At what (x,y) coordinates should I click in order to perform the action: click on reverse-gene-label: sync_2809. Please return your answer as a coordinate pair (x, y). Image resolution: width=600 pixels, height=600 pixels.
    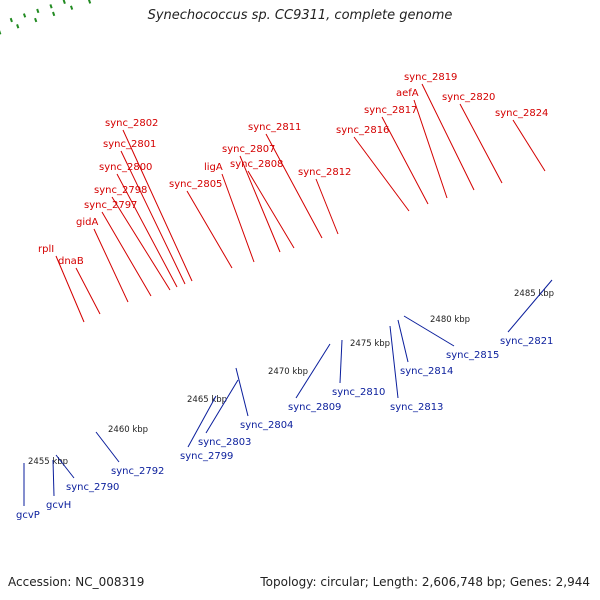
    Looking at the image, I should click on (314, 407).